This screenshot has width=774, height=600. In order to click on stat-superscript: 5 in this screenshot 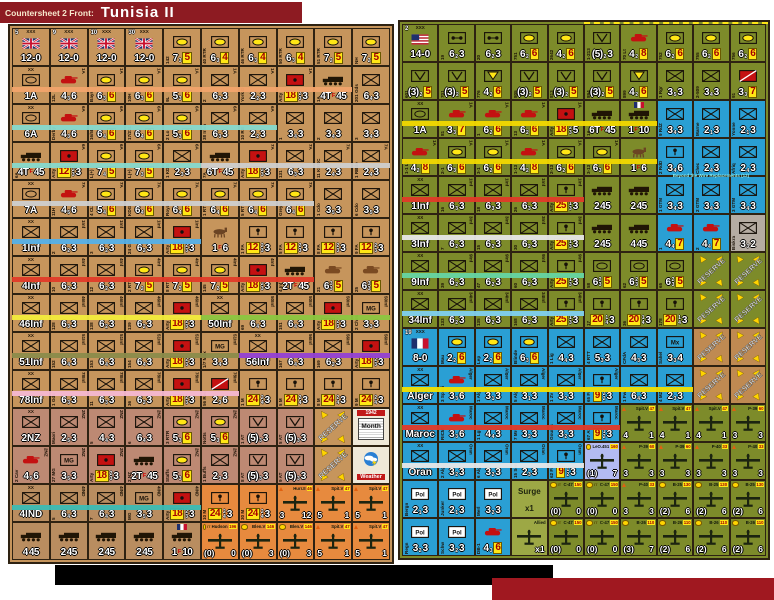, I will do `click(371, 213)`.